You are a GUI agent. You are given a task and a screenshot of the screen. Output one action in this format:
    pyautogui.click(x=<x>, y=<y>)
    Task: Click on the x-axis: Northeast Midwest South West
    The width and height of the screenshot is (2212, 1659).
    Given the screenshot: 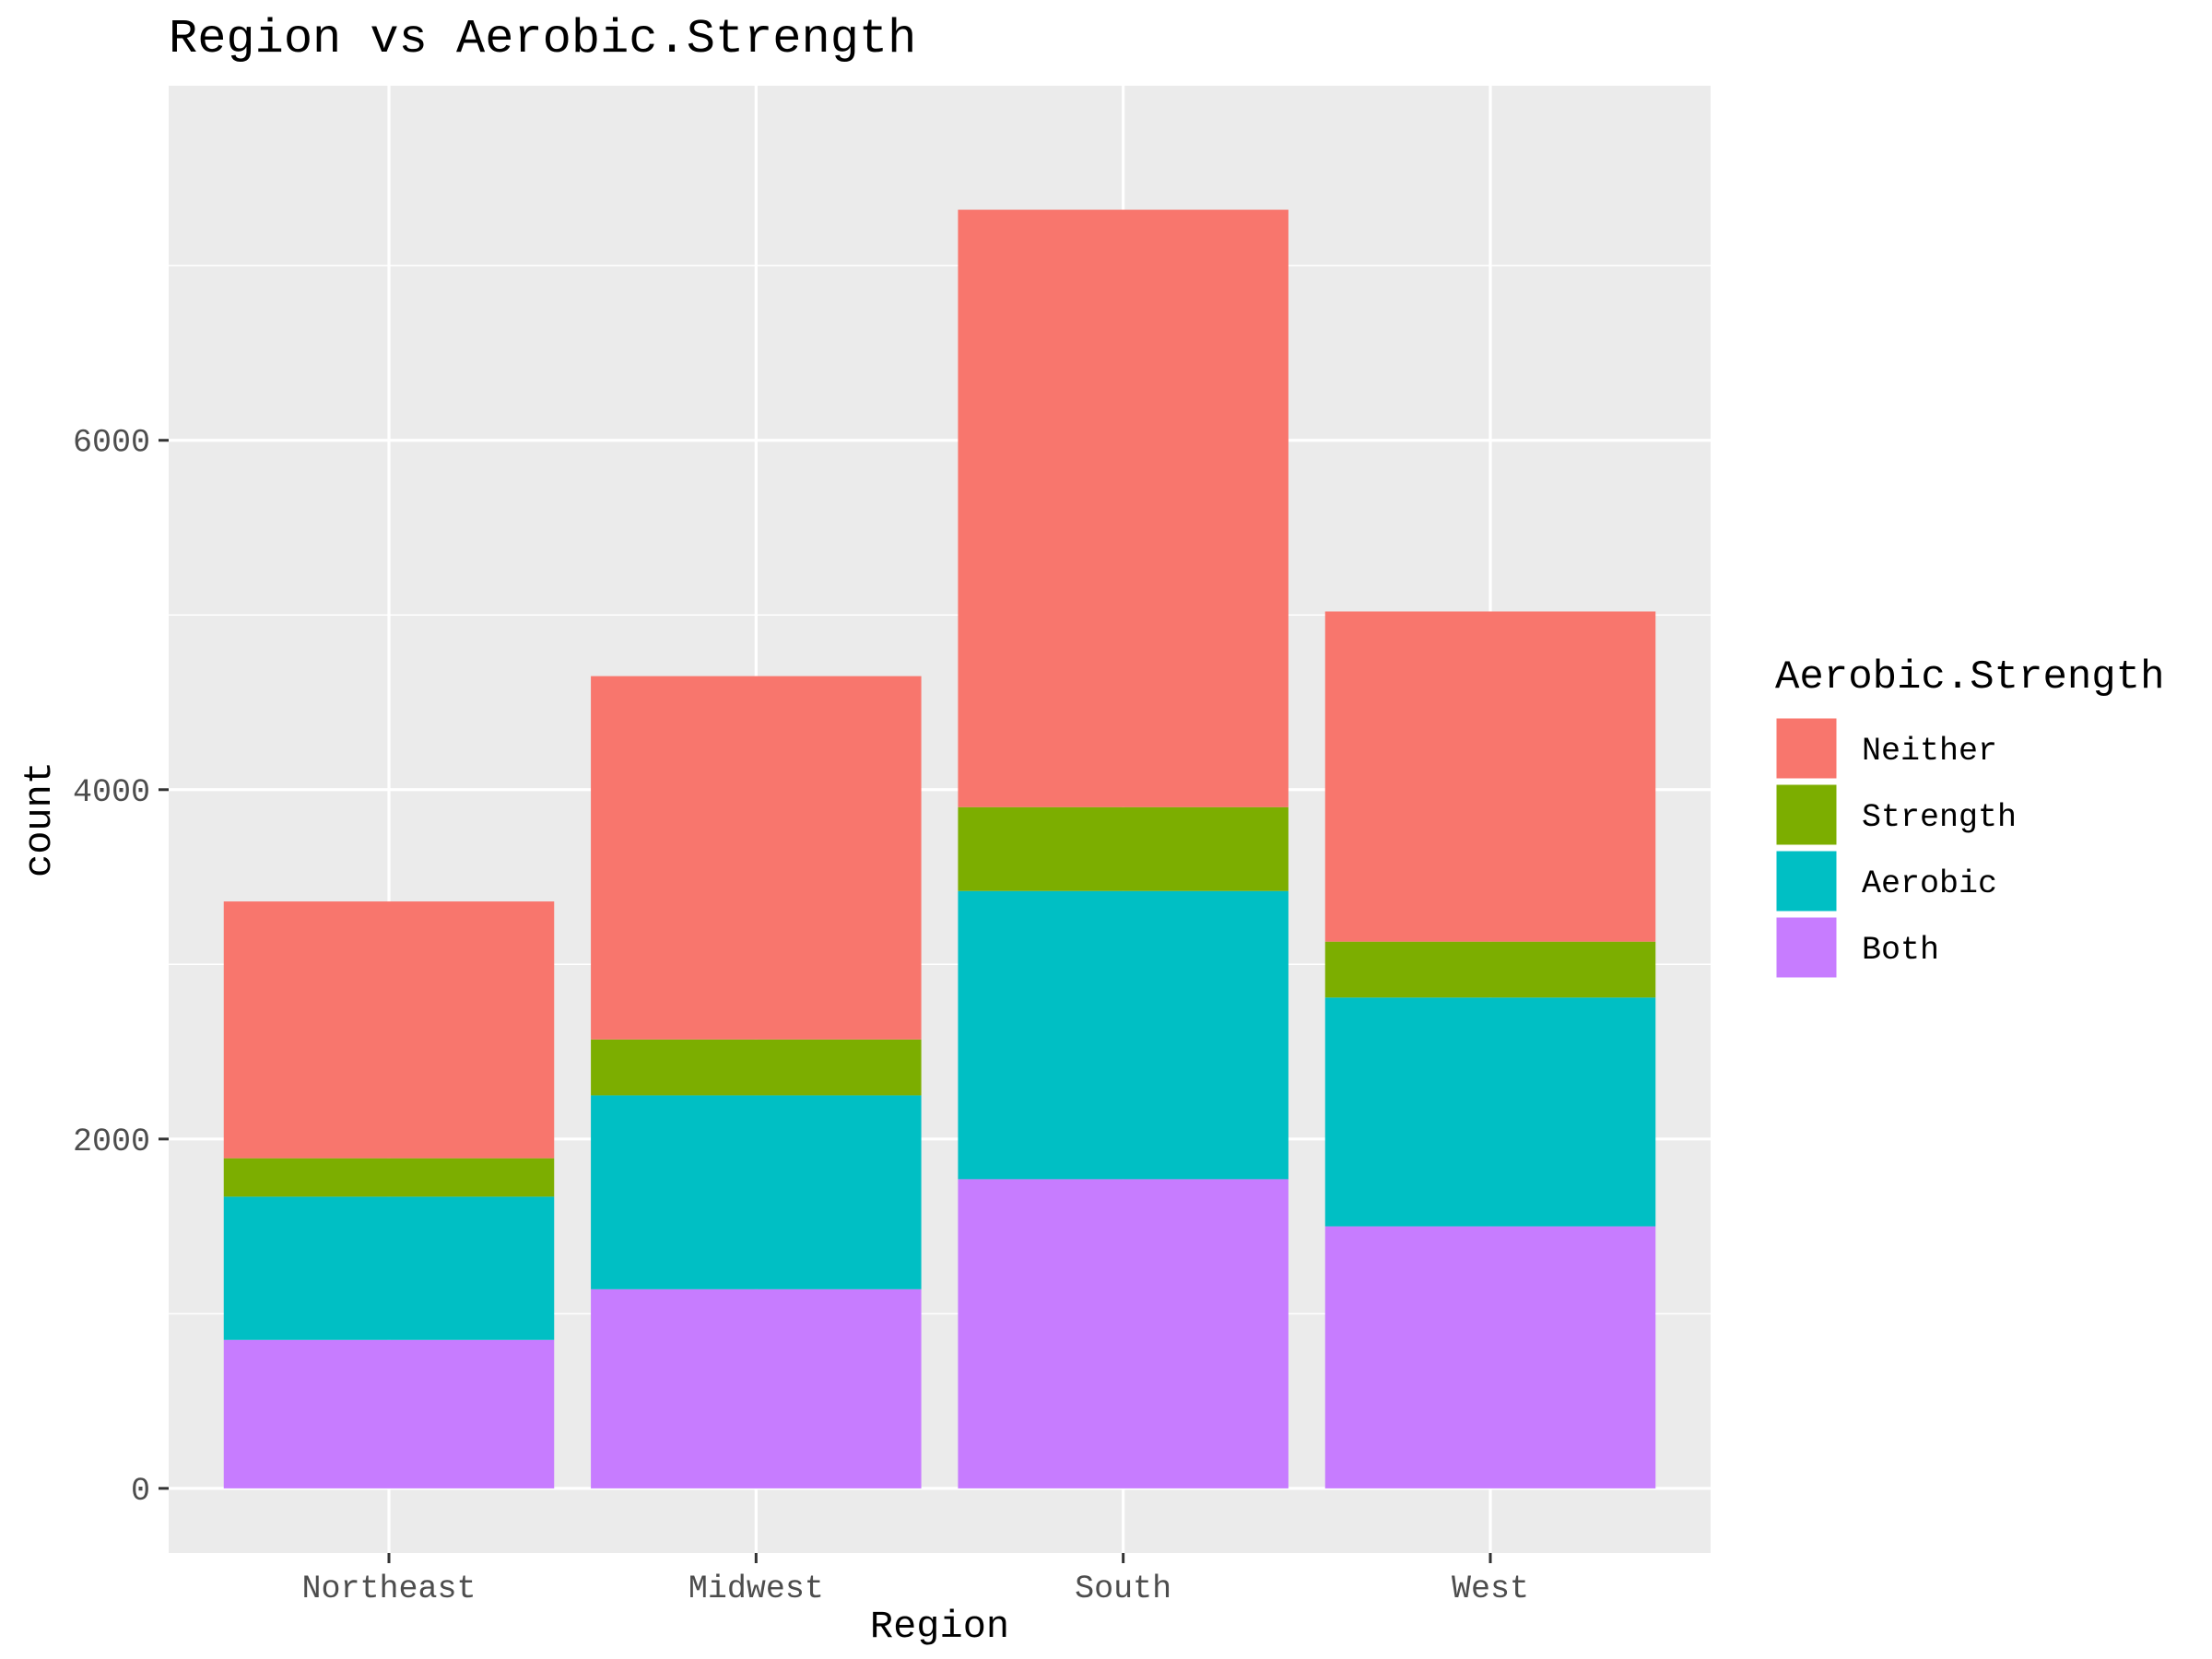 What is the action you would take?
    pyautogui.click(x=915, y=1580)
    